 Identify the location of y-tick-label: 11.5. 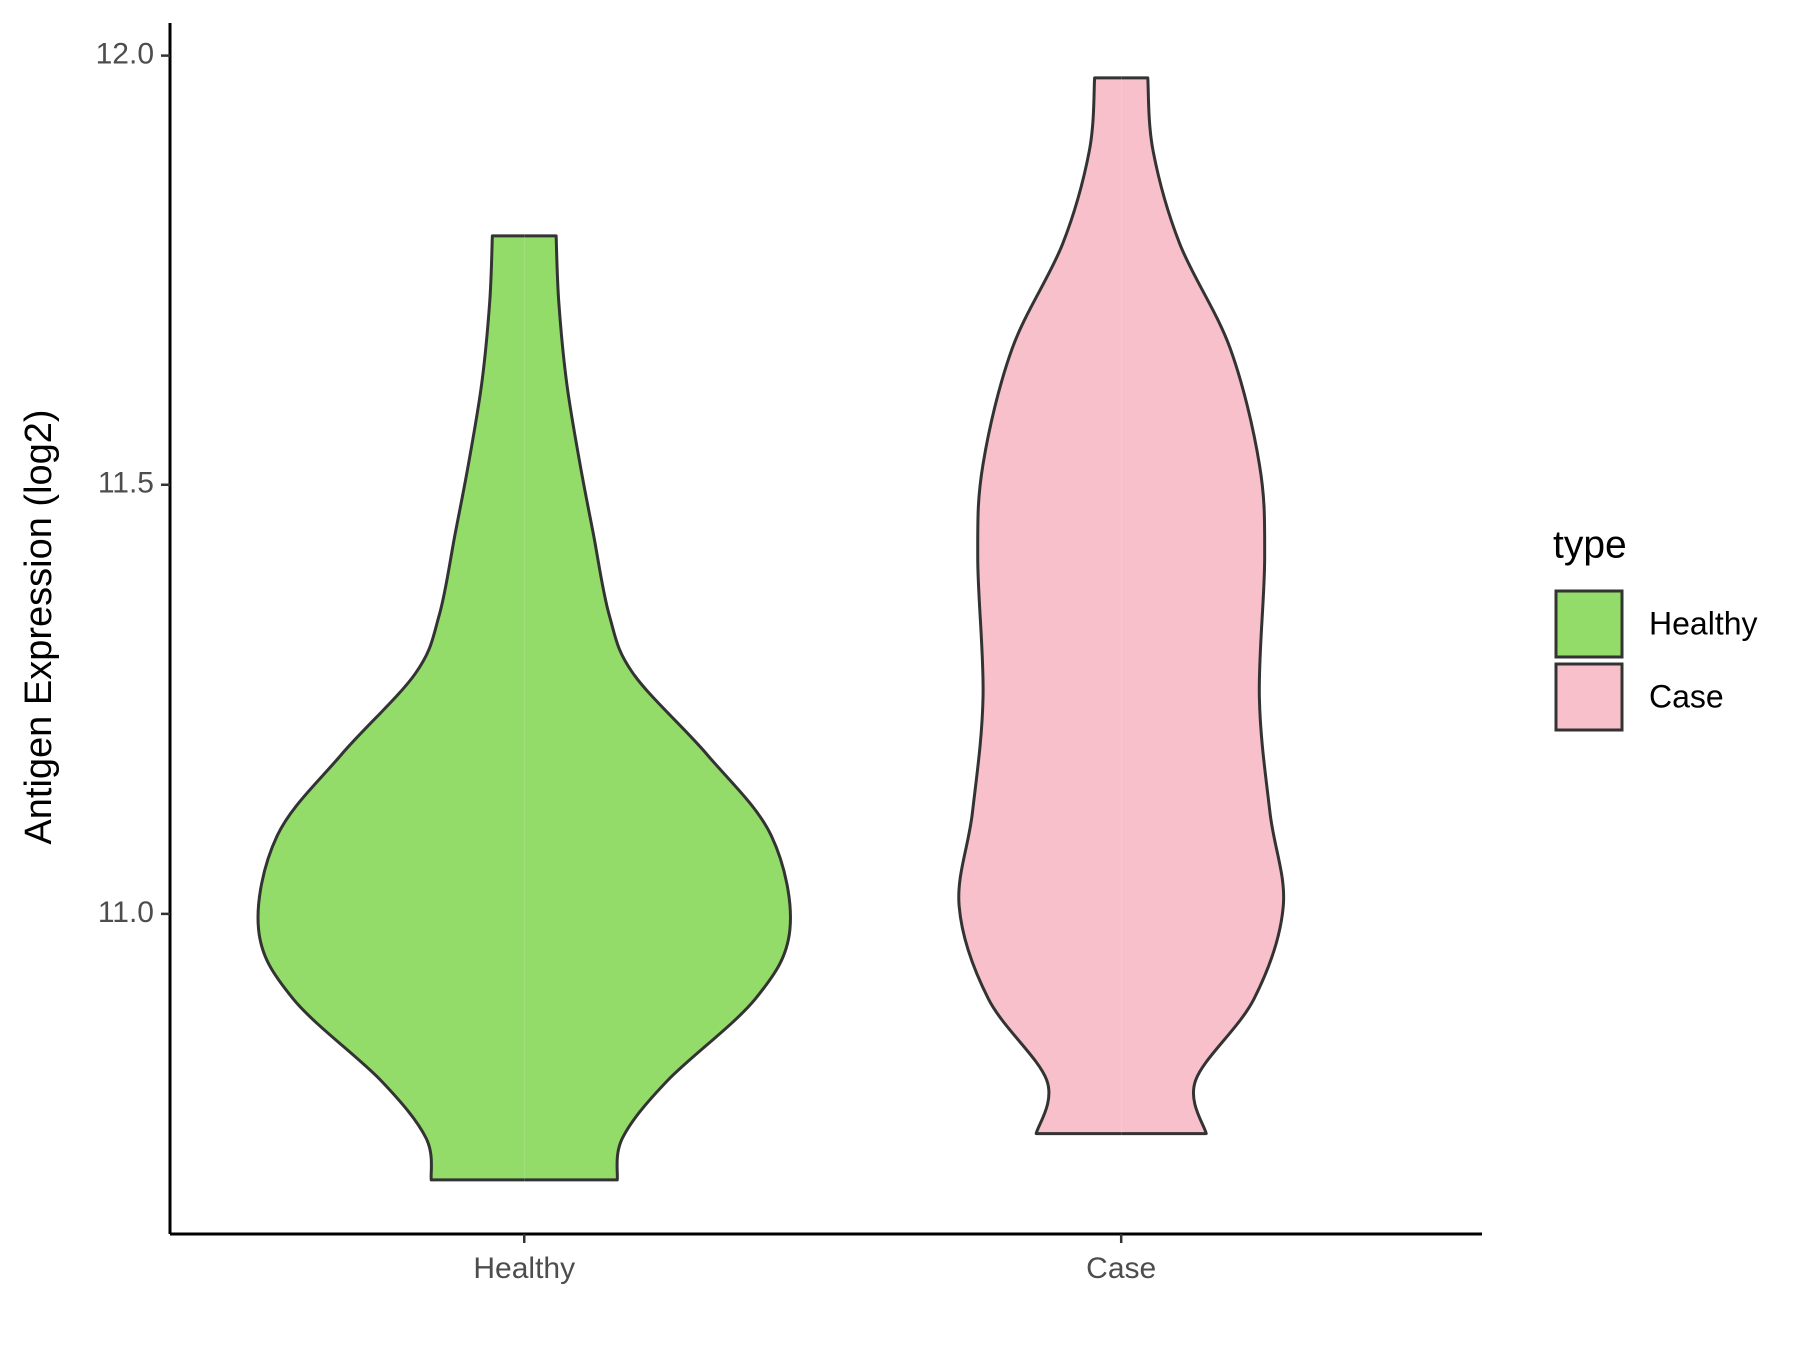
(126, 483).